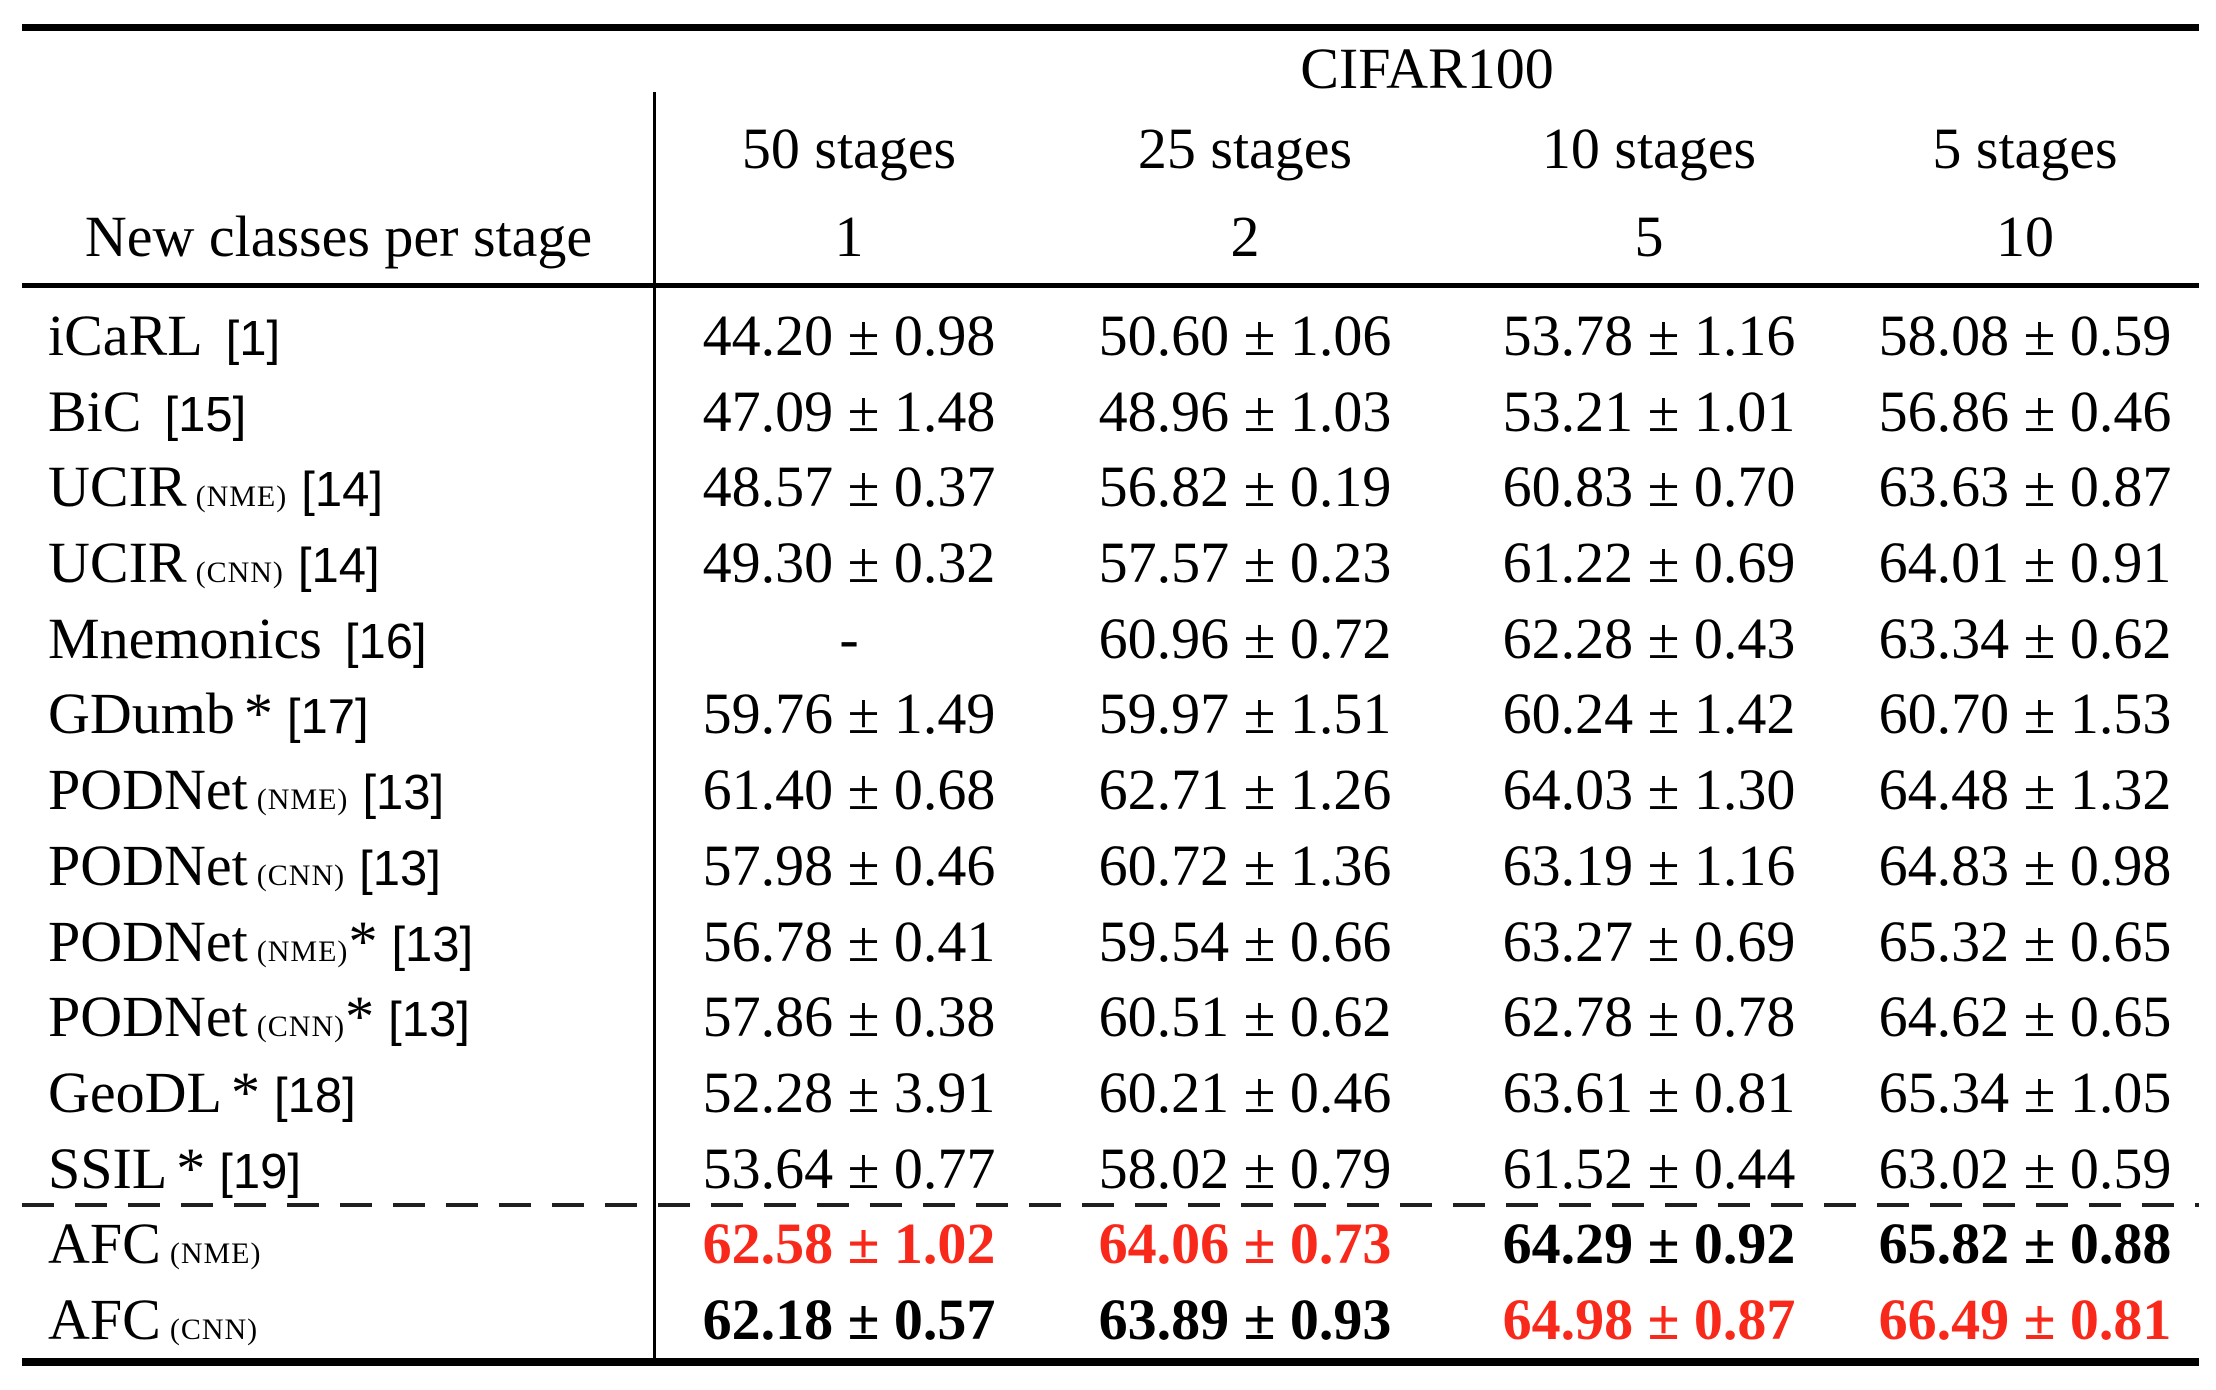 The height and width of the screenshot is (1390, 2216). What do you see at coordinates (1110, 27) in the screenshot?
I see `table-top-rule` at bounding box center [1110, 27].